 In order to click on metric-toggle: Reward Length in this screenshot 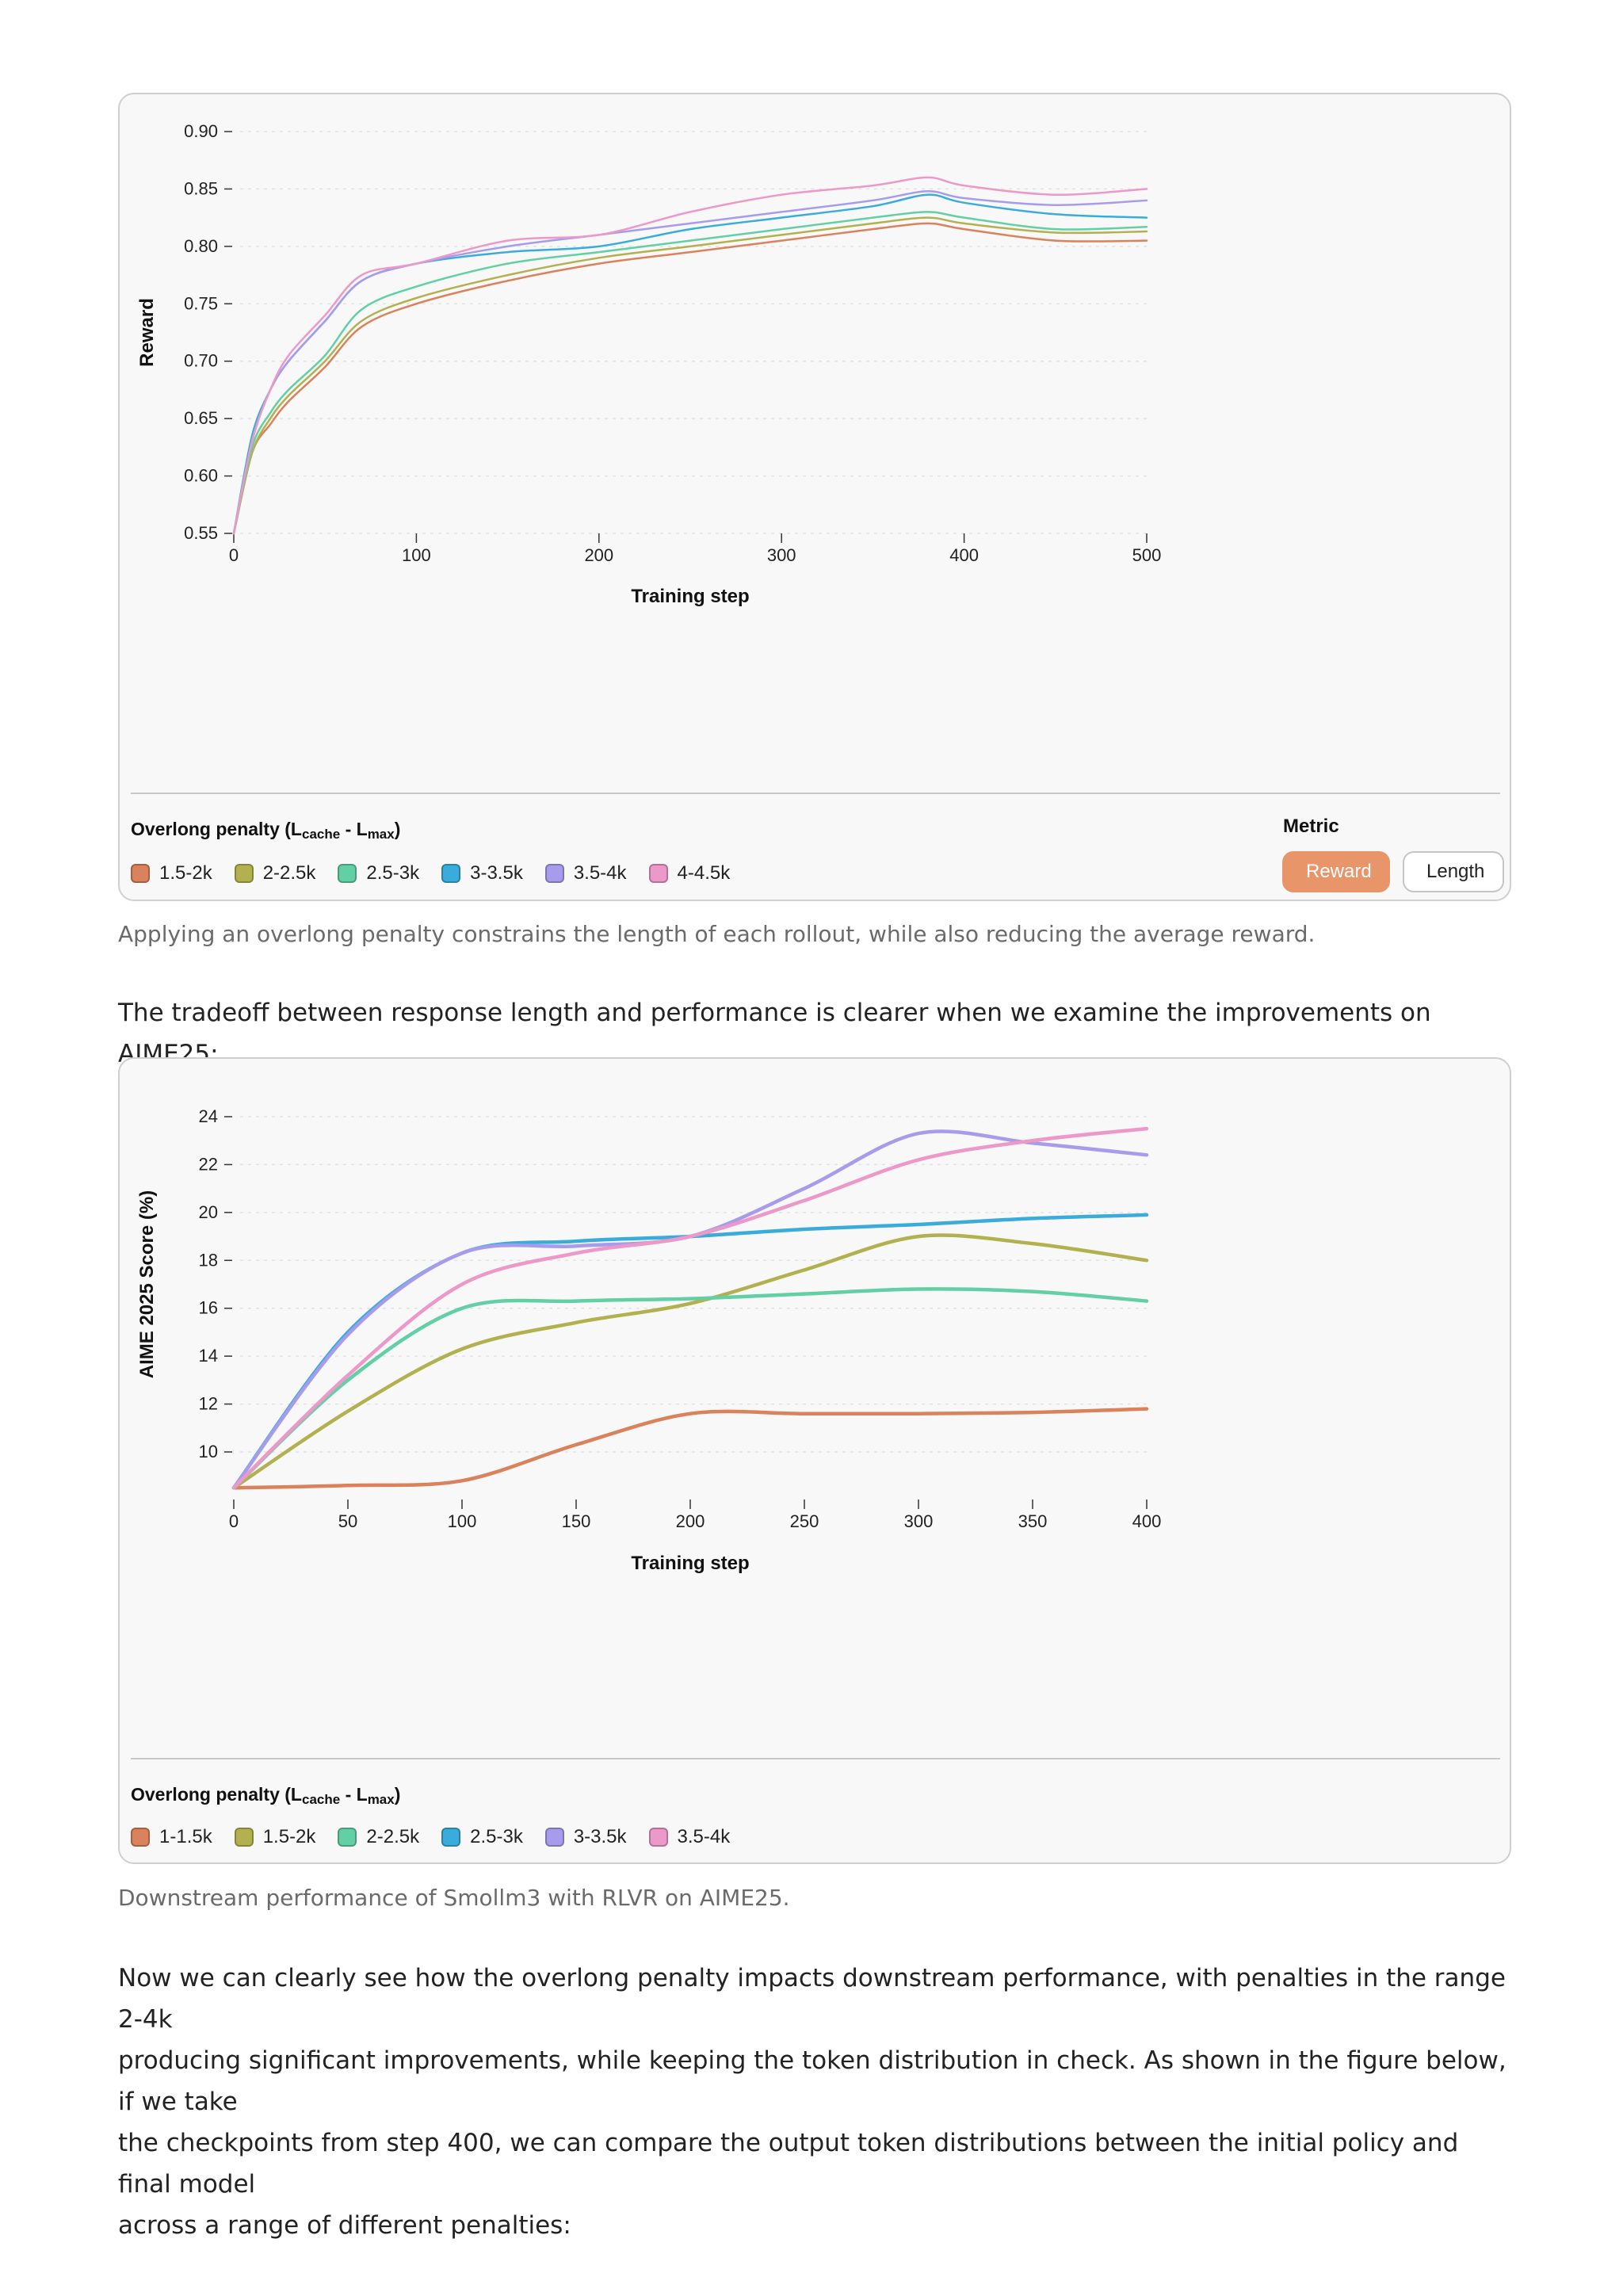, I will do `click(1393, 871)`.